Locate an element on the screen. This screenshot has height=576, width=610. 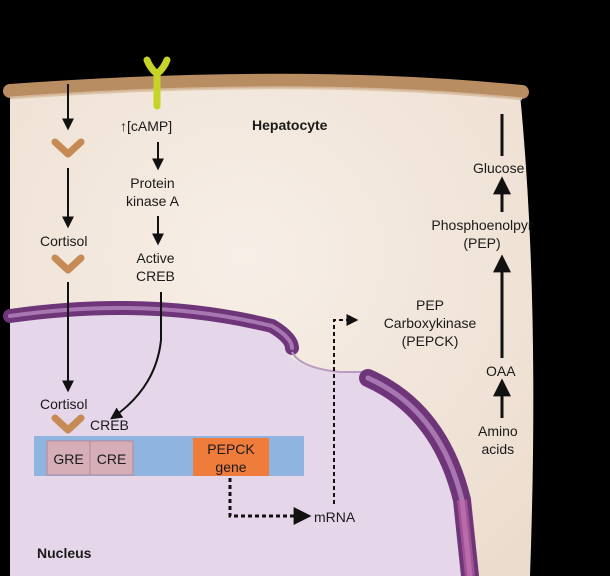
oaa-label: OAA is located at coordinates (501, 371).